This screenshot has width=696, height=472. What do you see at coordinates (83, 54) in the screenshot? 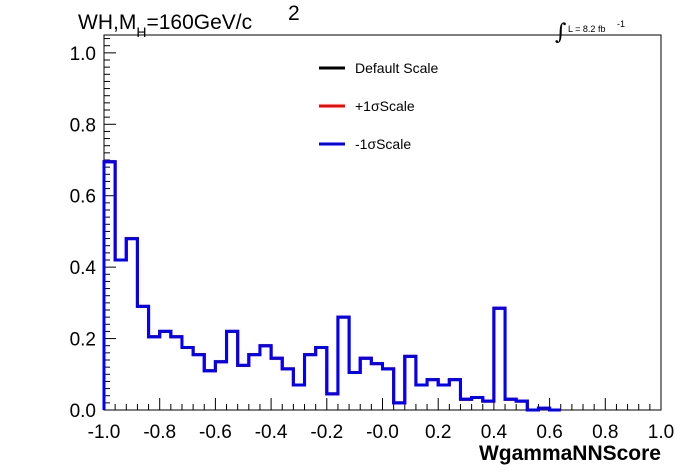
I see `y-tick-label: 1.0` at bounding box center [83, 54].